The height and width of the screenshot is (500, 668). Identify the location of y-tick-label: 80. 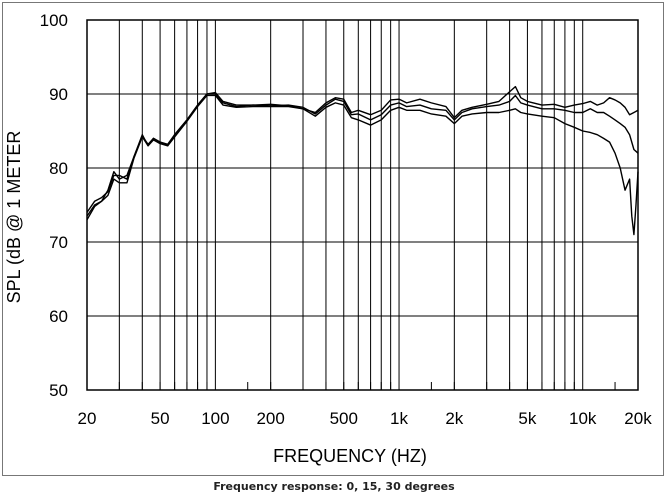
(58, 168).